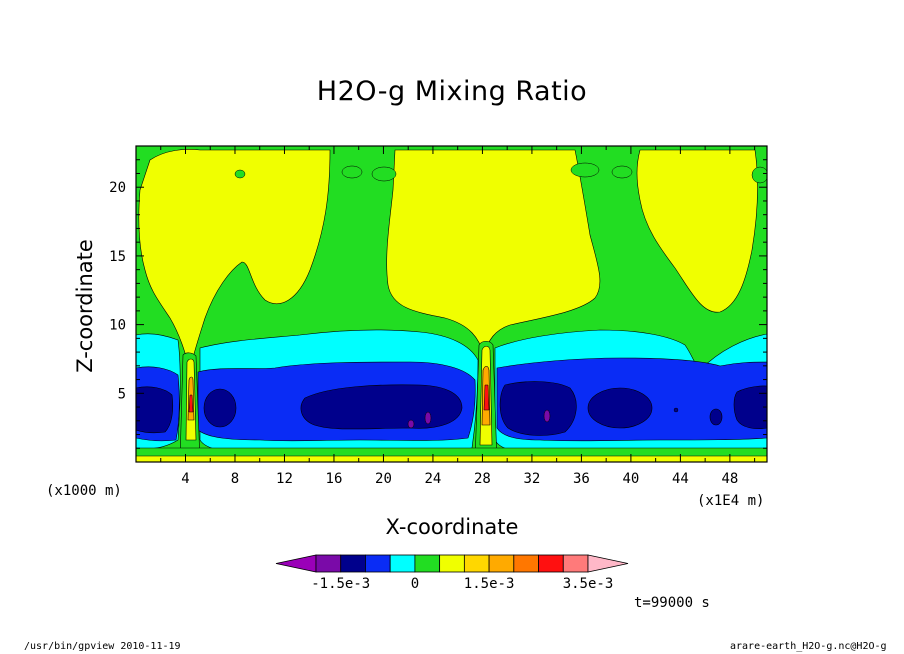 This screenshot has width=904, height=654. I want to click on colorbar-label: 1.5e-3, so click(489, 584).